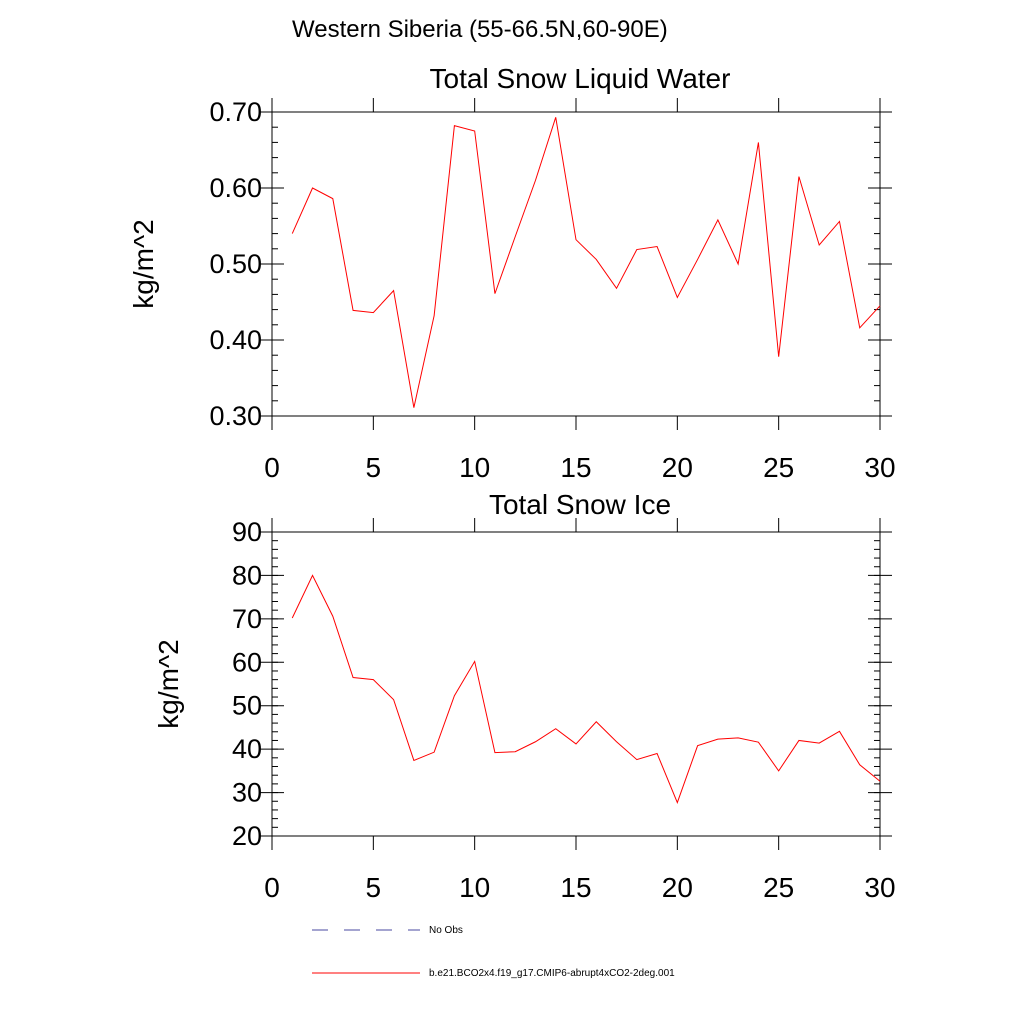 The width and height of the screenshot is (1024, 1024). I want to click on y-tick-label: 0.50, so click(235, 264).